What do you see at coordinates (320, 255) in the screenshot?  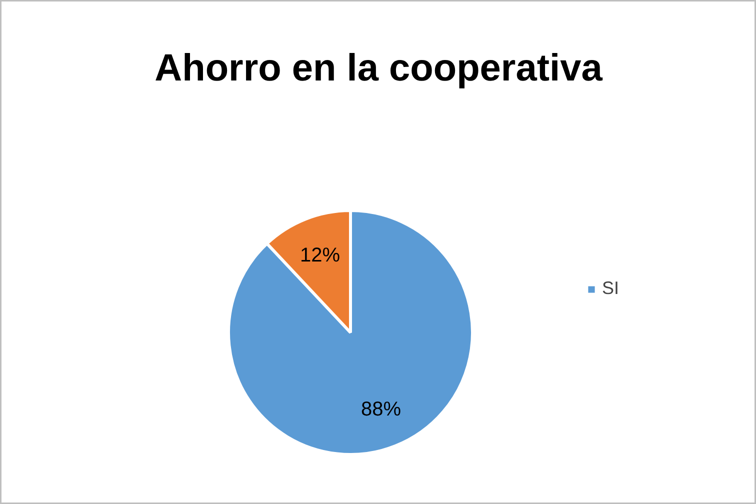 I see `data-label: 12%` at bounding box center [320, 255].